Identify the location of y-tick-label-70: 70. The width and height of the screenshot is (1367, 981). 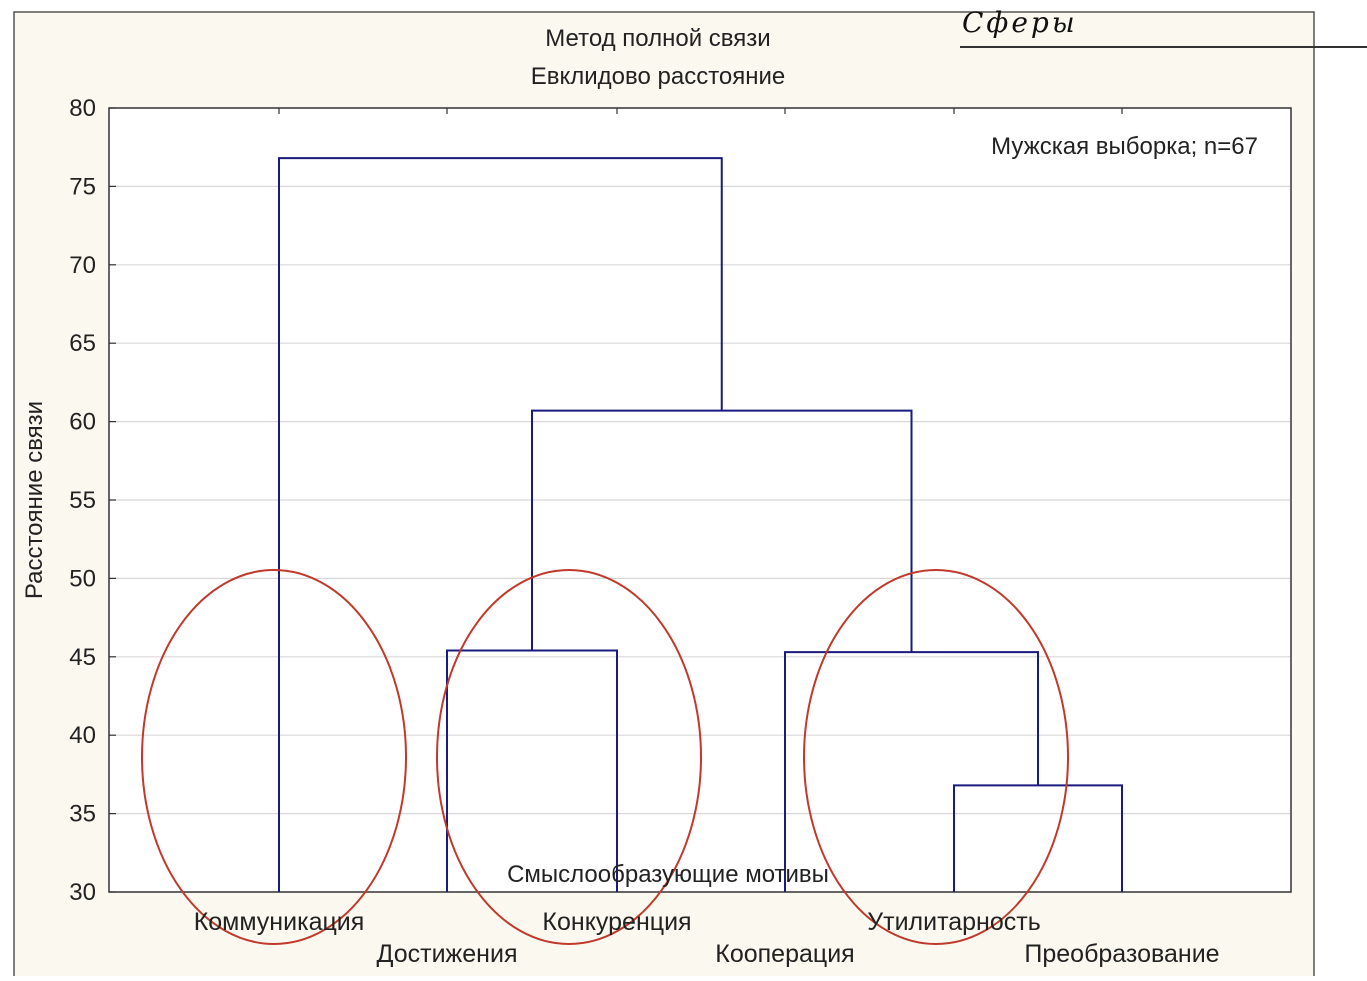
(82, 265).